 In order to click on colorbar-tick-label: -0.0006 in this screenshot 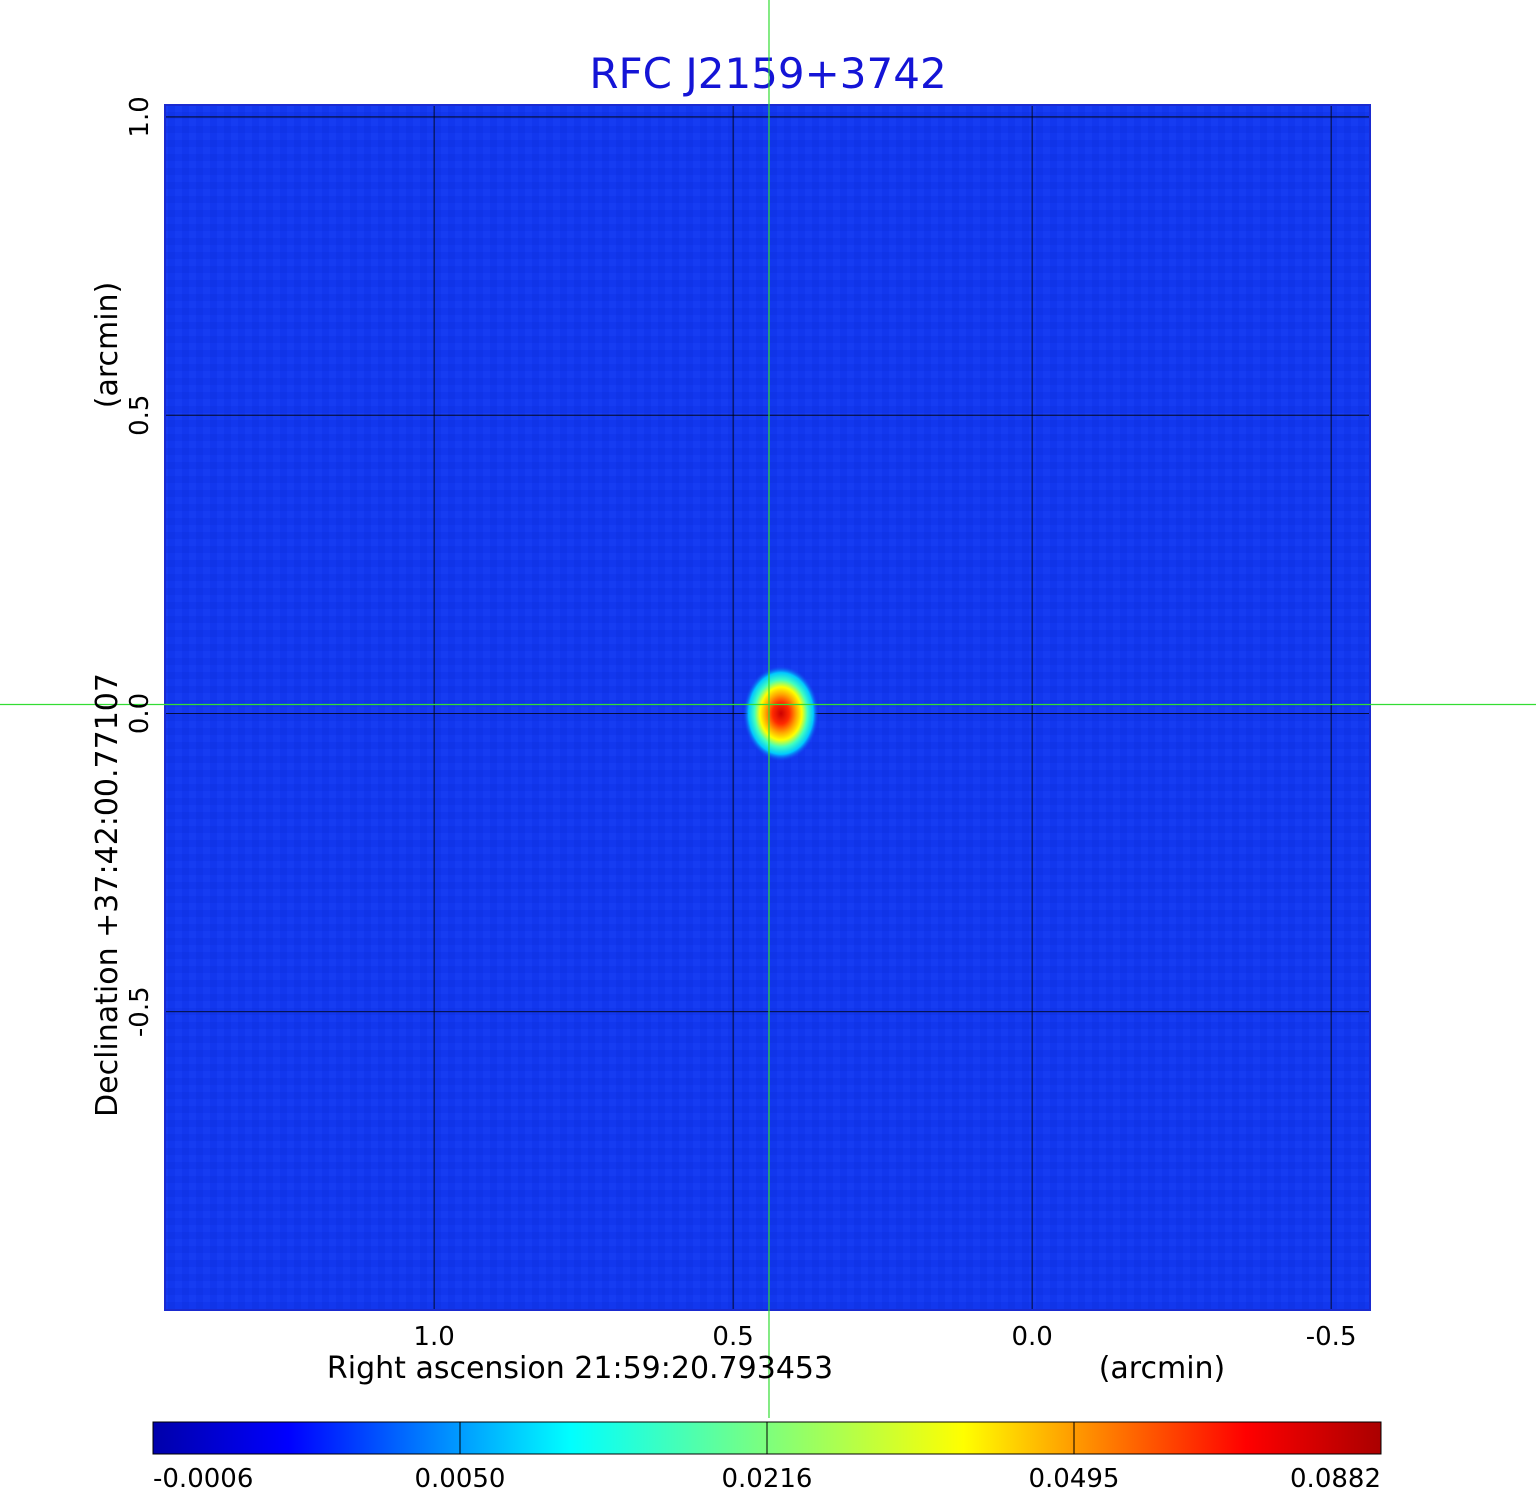, I will do `click(203, 1479)`.